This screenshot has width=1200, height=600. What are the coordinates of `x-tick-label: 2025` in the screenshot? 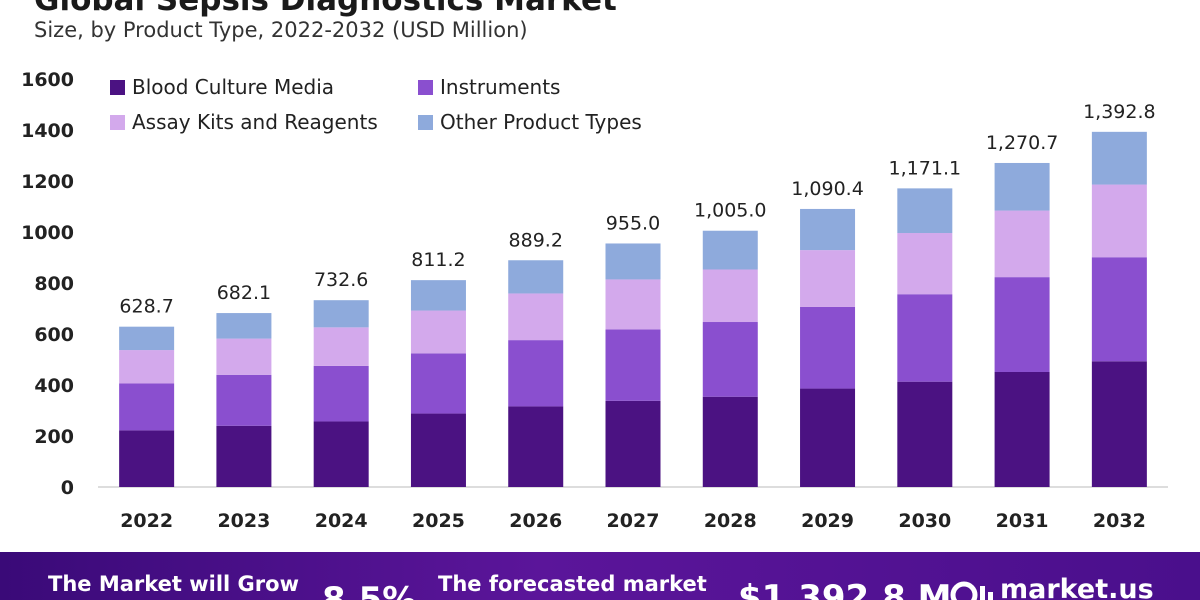 It's located at (438, 521).